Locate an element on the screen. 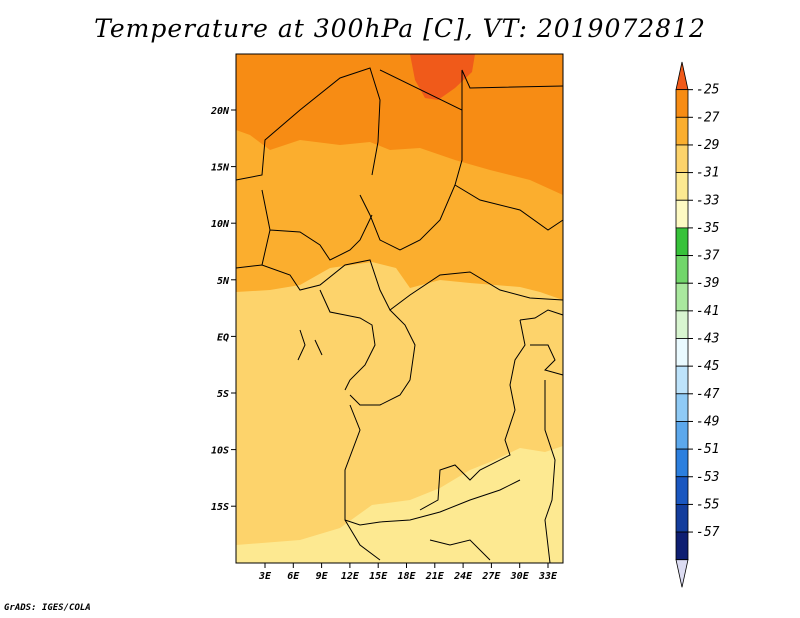 The height and width of the screenshot is (618, 800). colorbar-swatches is located at coordinates (682, 324).